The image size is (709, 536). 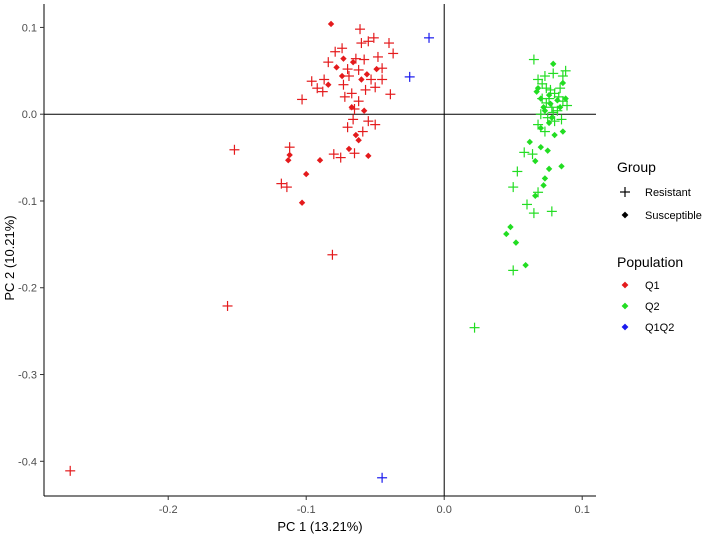 What do you see at coordinates (27, 289) in the screenshot?
I see `y-tick-label: -0.2` at bounding box center [27, 289].